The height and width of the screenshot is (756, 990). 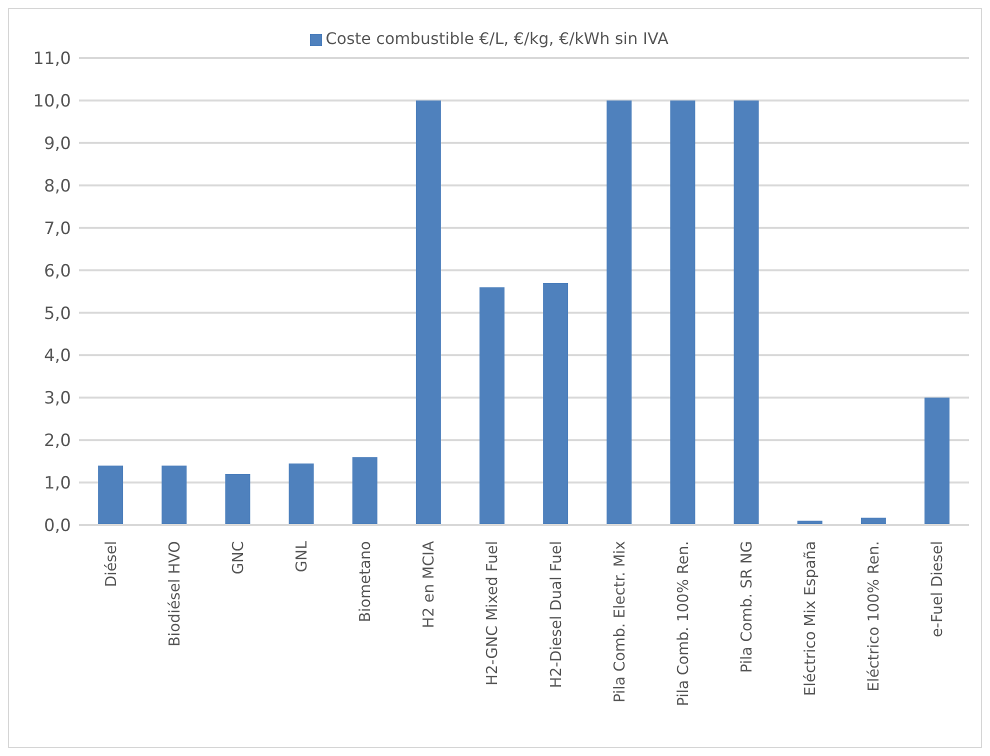 What do you see at coordinates (57, 144) in the screenshot?
I see `y-tick-label: 9,0` at bounding box center [57, 144].